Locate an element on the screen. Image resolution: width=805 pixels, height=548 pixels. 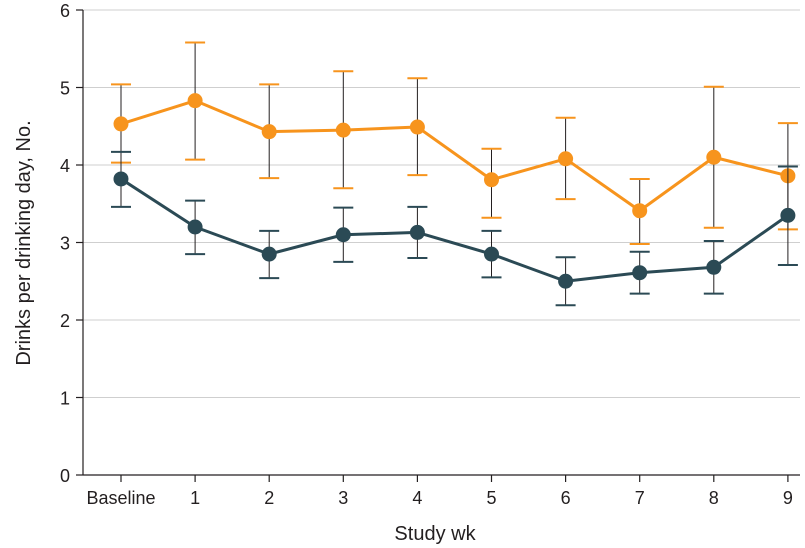
y-tick-label-6: 6 is located at coordinates (65, 11).